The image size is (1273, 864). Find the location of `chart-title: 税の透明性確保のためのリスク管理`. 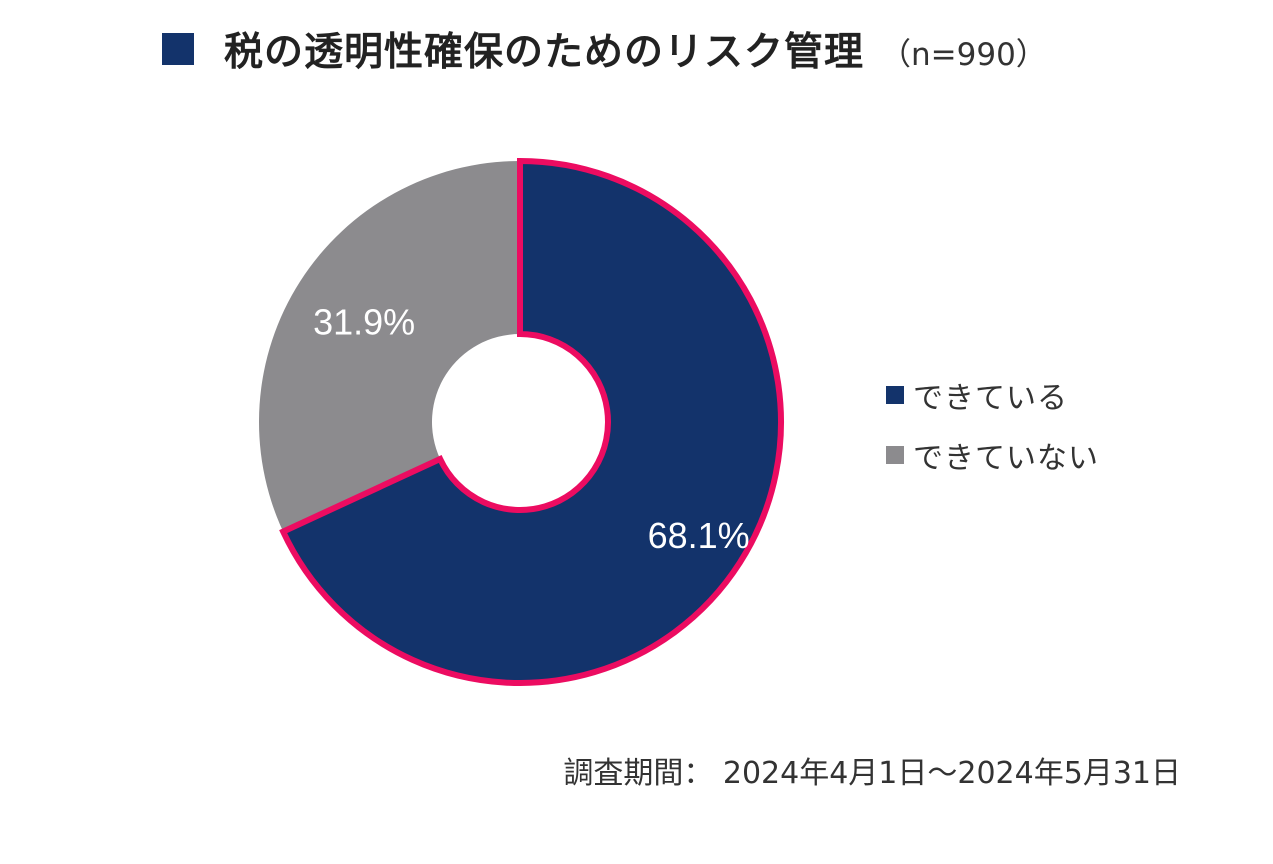

chart-title: 税の透明性確保のためのリスク管理 is located at coordinates (544, 52).